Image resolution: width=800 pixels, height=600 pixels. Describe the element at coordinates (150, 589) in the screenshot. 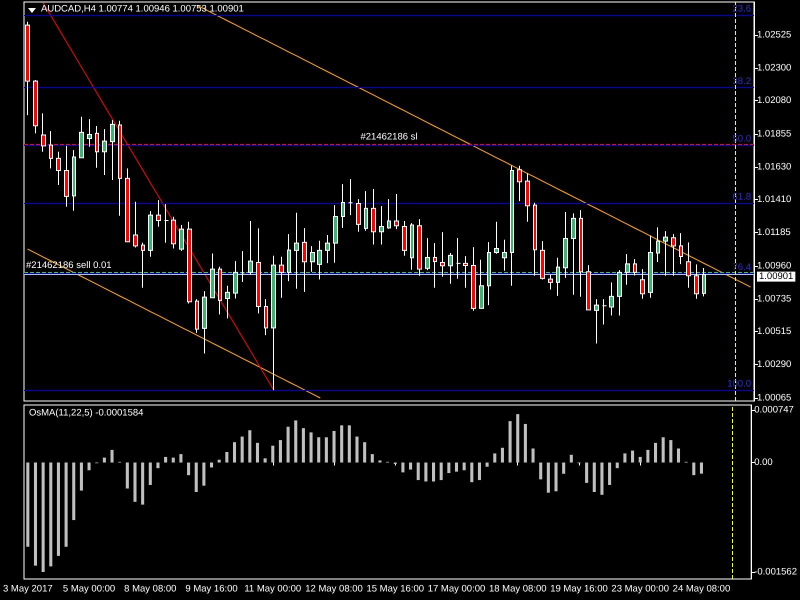

I see `x-tick-label: 8 May 08:00` at that location.